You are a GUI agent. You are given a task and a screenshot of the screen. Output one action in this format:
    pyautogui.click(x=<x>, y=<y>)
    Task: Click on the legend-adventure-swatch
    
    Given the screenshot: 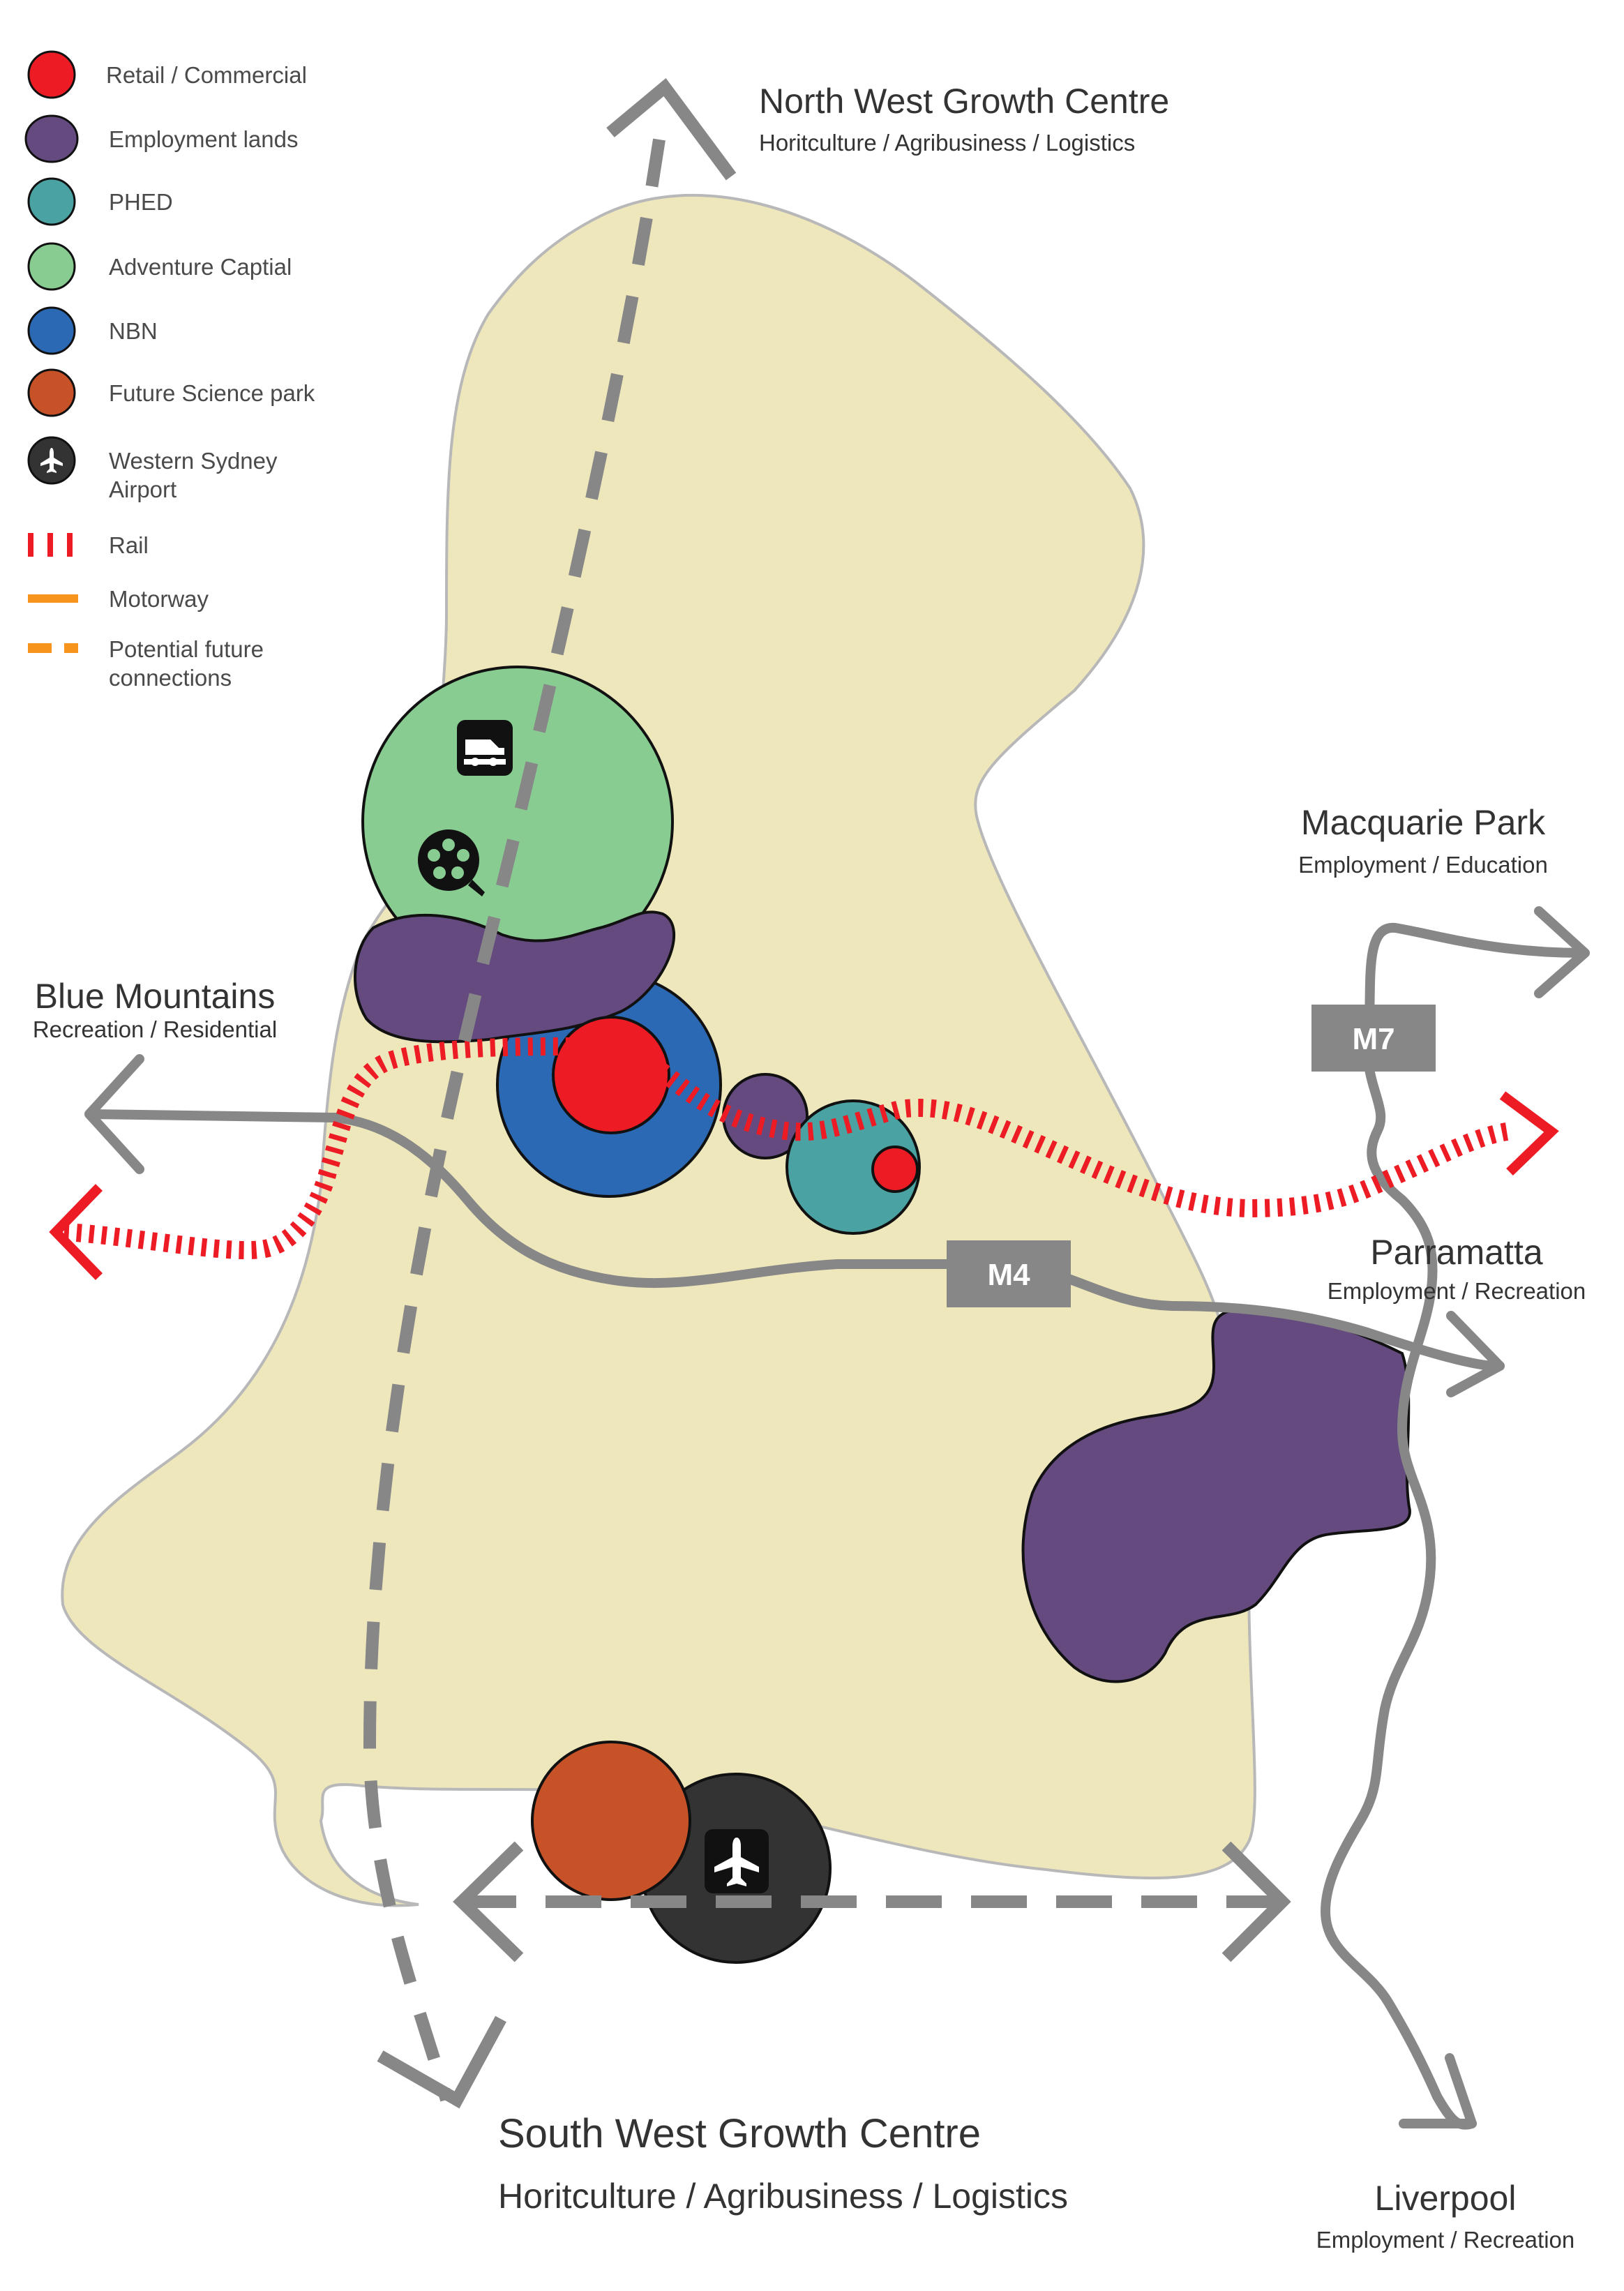 What is the action you would take?
    pyautogui.click(x=51, y=266)
    